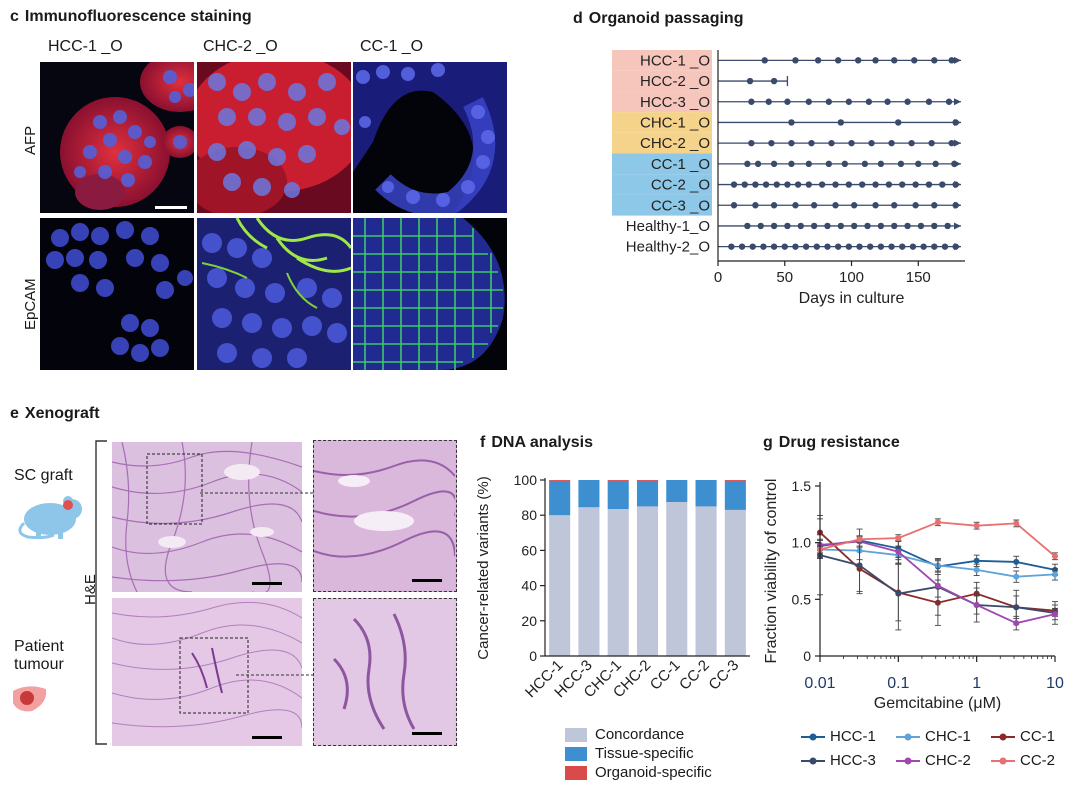 The width and height of the screenshot is (1080, 787). What do you see at coordinates (39, 664) in the screenshot?
I see `patient-label-line2: tumour` at bounding box center [39, 664].